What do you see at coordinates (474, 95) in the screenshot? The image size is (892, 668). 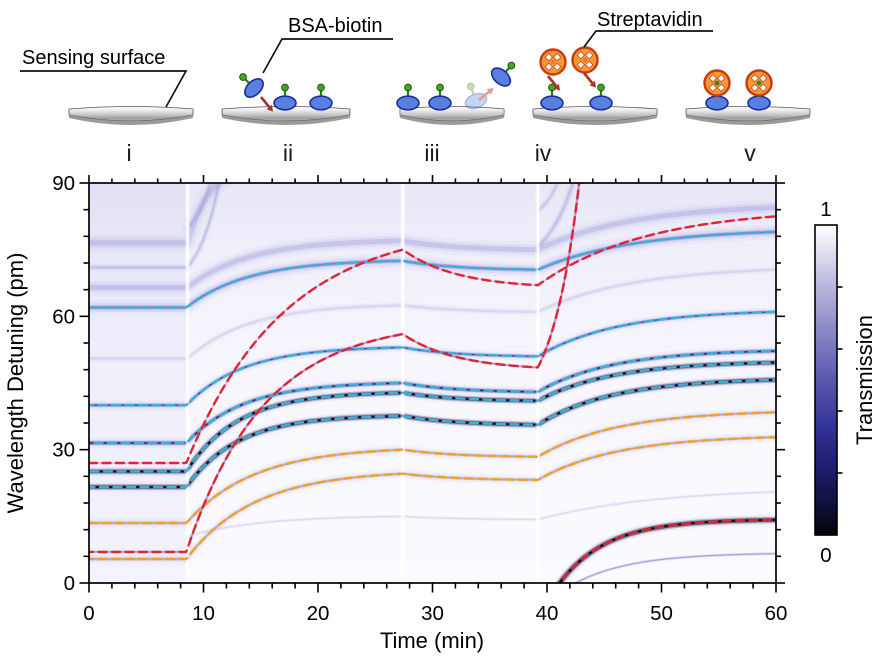 I see `bsa-biotin-molecule-faded-icon` at bounding box center [474, 95].